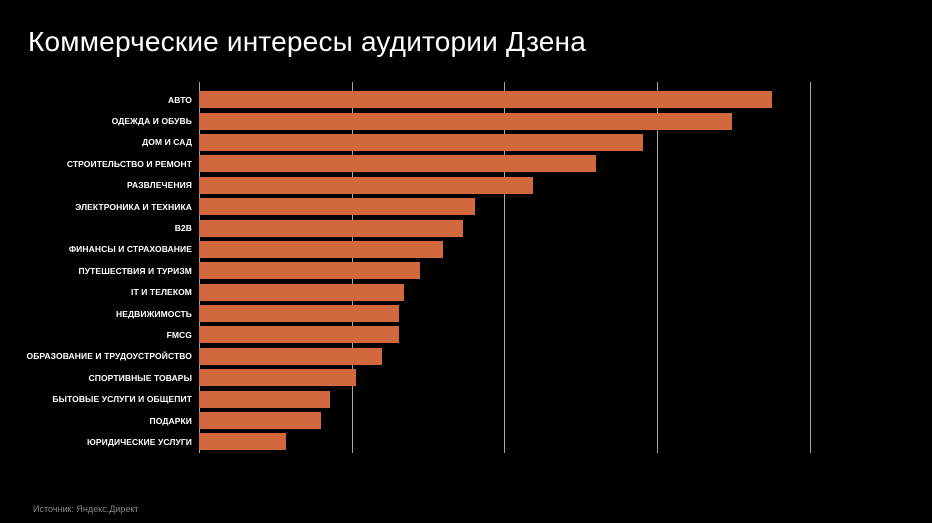 The image size is (932, 523). I want to click on bar-row: ЮРИДИЧЕСКИЕ УСЛУГИ, so click(466, 441).